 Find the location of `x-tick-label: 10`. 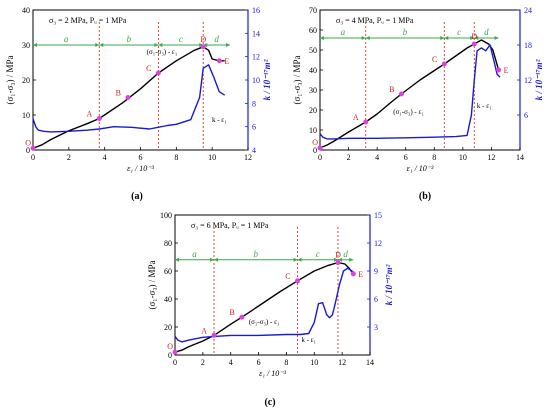

x-tick-label: 10 is located at coordinates (212, 157).